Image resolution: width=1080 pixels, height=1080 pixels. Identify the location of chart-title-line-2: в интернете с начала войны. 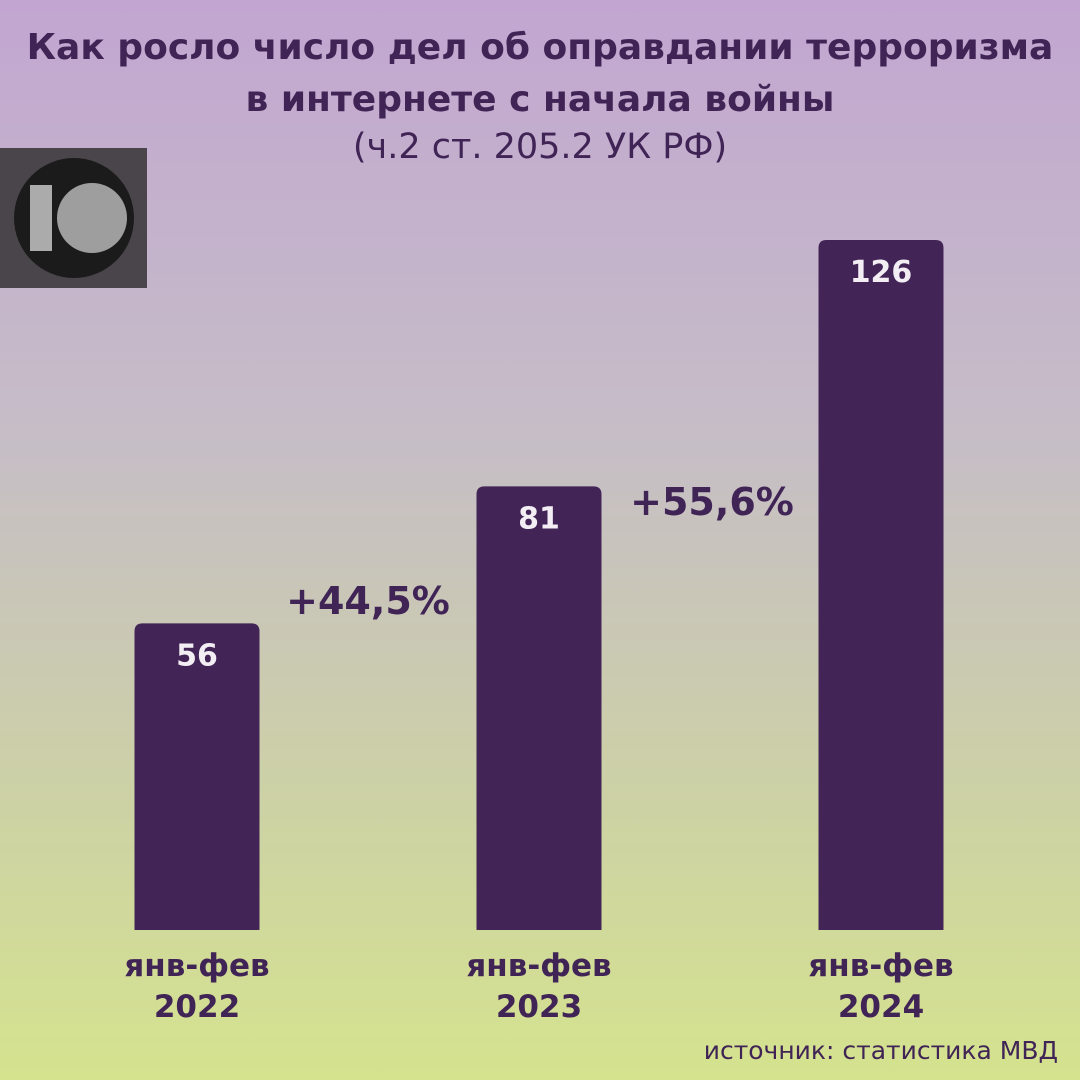
(540, 99).